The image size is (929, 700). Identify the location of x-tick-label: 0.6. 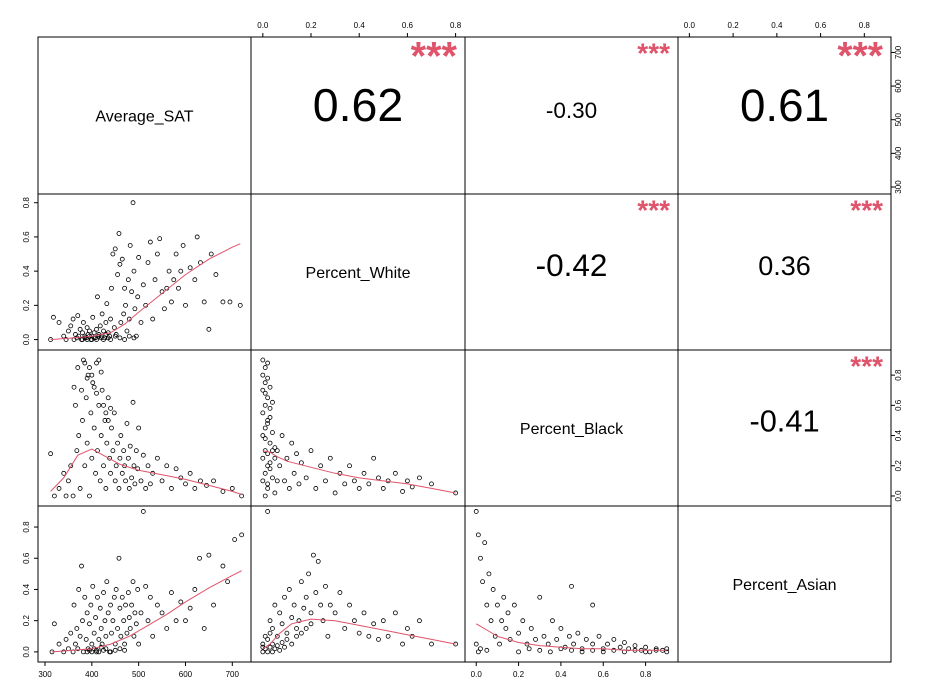
(821, 25).